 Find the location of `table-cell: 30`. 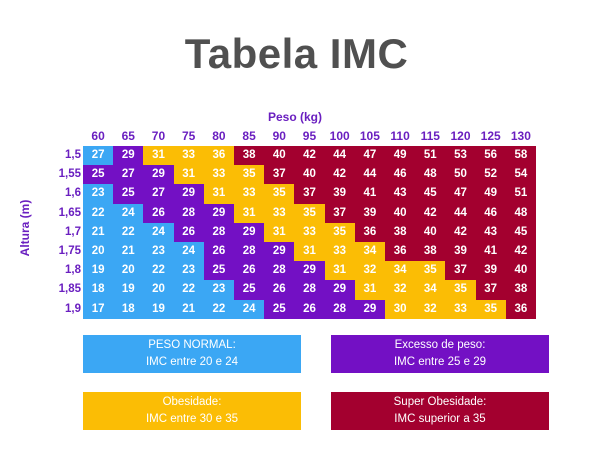

table-cell: 30 is located at coordinates (400, 309).